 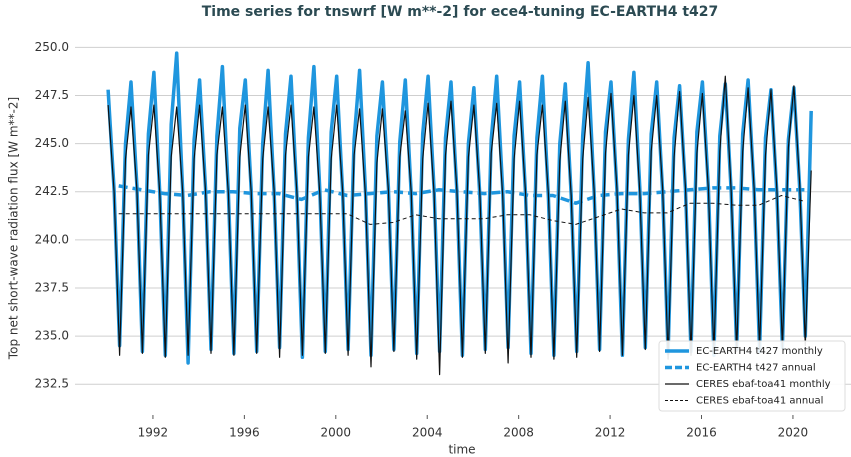 I want to click on y-tick-label: 237.5, so click(x=52, y=287).